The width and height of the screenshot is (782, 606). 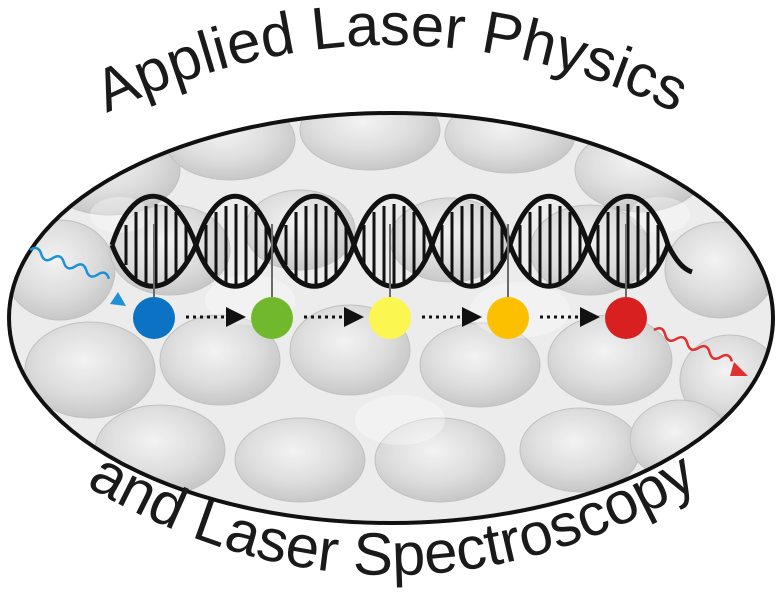 I want to click on input-photon-arrow, so click(x=77, y=276).